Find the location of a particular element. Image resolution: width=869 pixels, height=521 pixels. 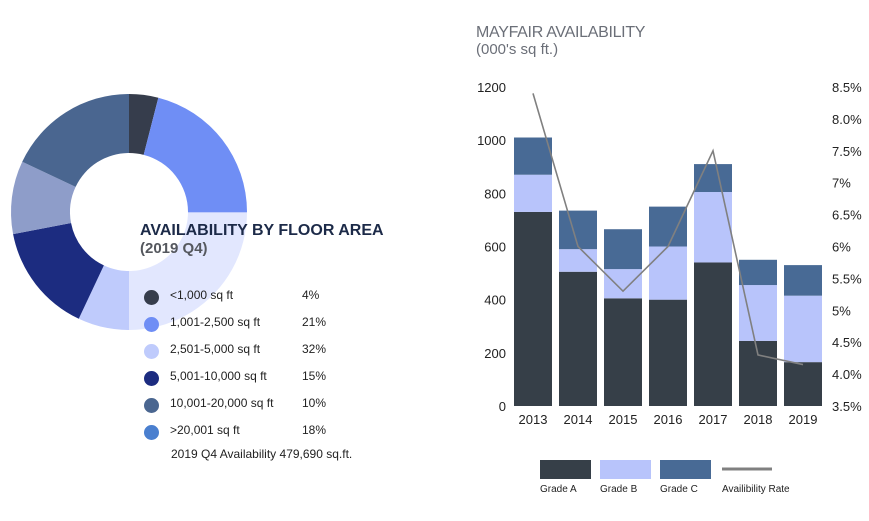

donut-overlay is located at coordinates (214, 276).